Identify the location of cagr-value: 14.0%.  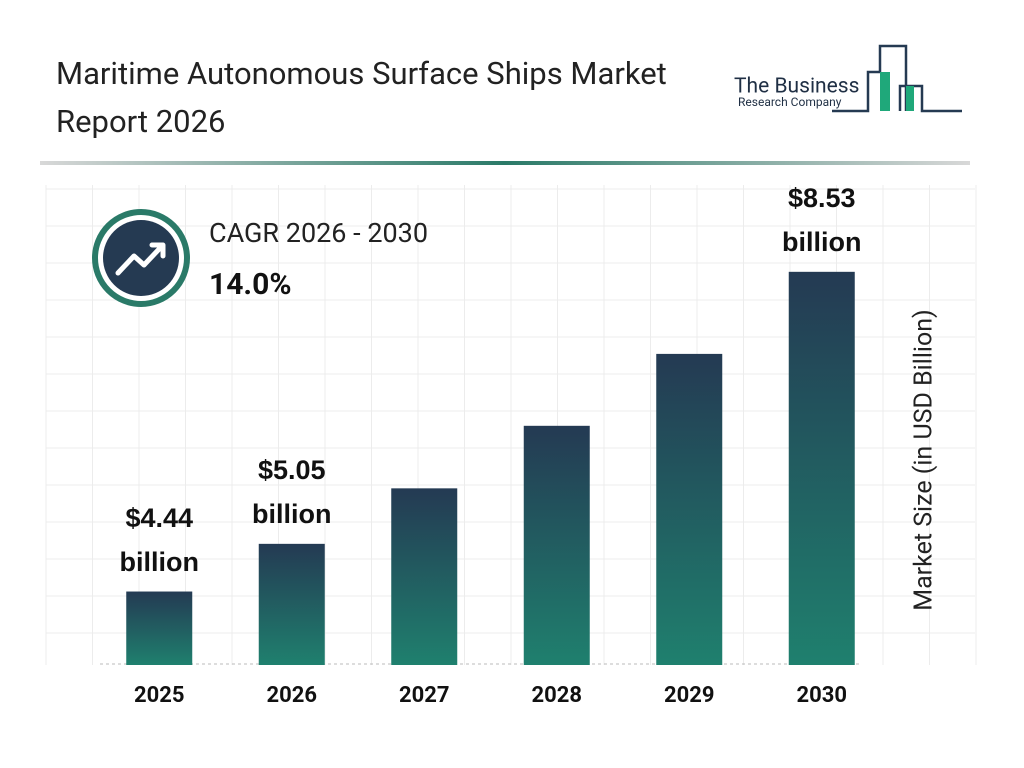
(250, 284).